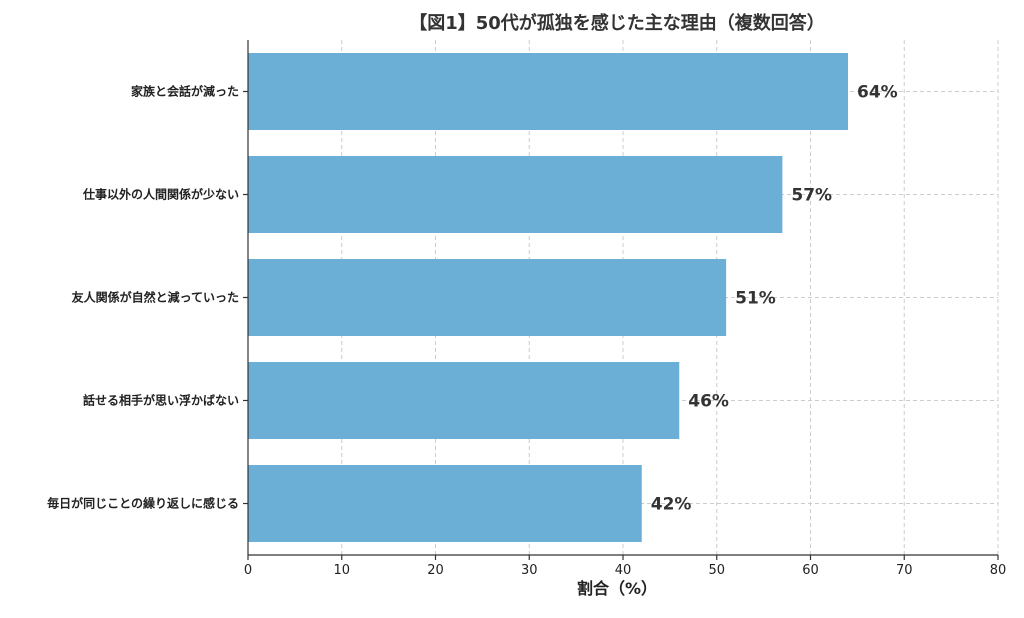  What do you see at coordinates (155, 297) in the screenshot?
I see `category-label: 友人関係が自然と減っていった` at bounding box center [155, 297].